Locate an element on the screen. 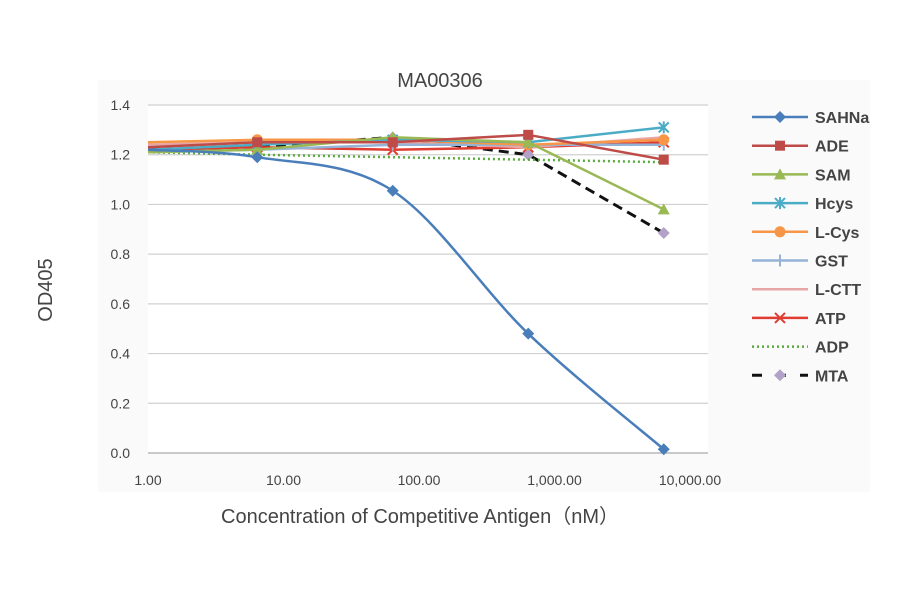 The image size is (900, 599). legend-item-adp: ADP is located at coordinates (800, 348).